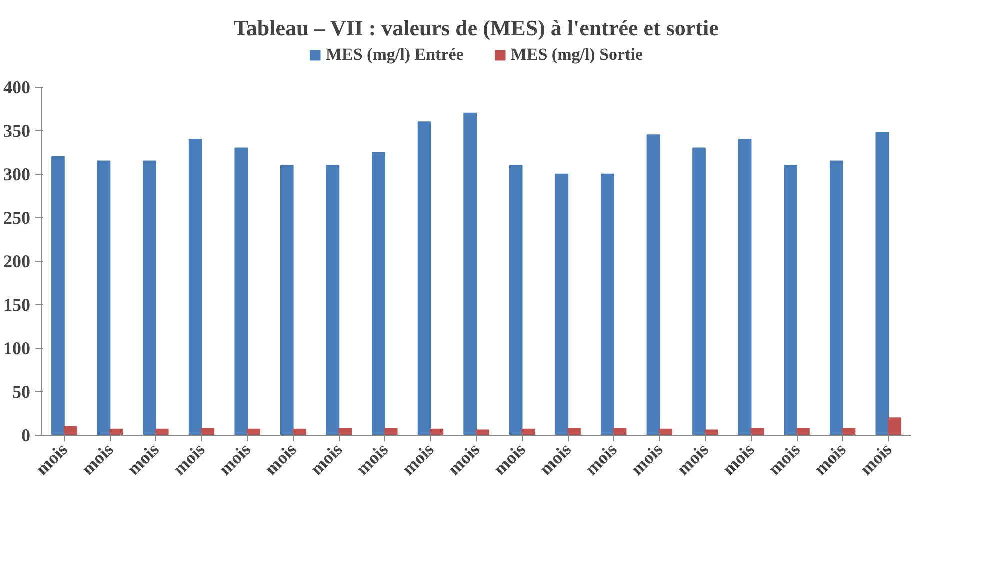 Image resolution: width=983 pixels, height=581 pixels. I want to click on legend-label: MES (mg/l) Sortie, so click(577, 55).